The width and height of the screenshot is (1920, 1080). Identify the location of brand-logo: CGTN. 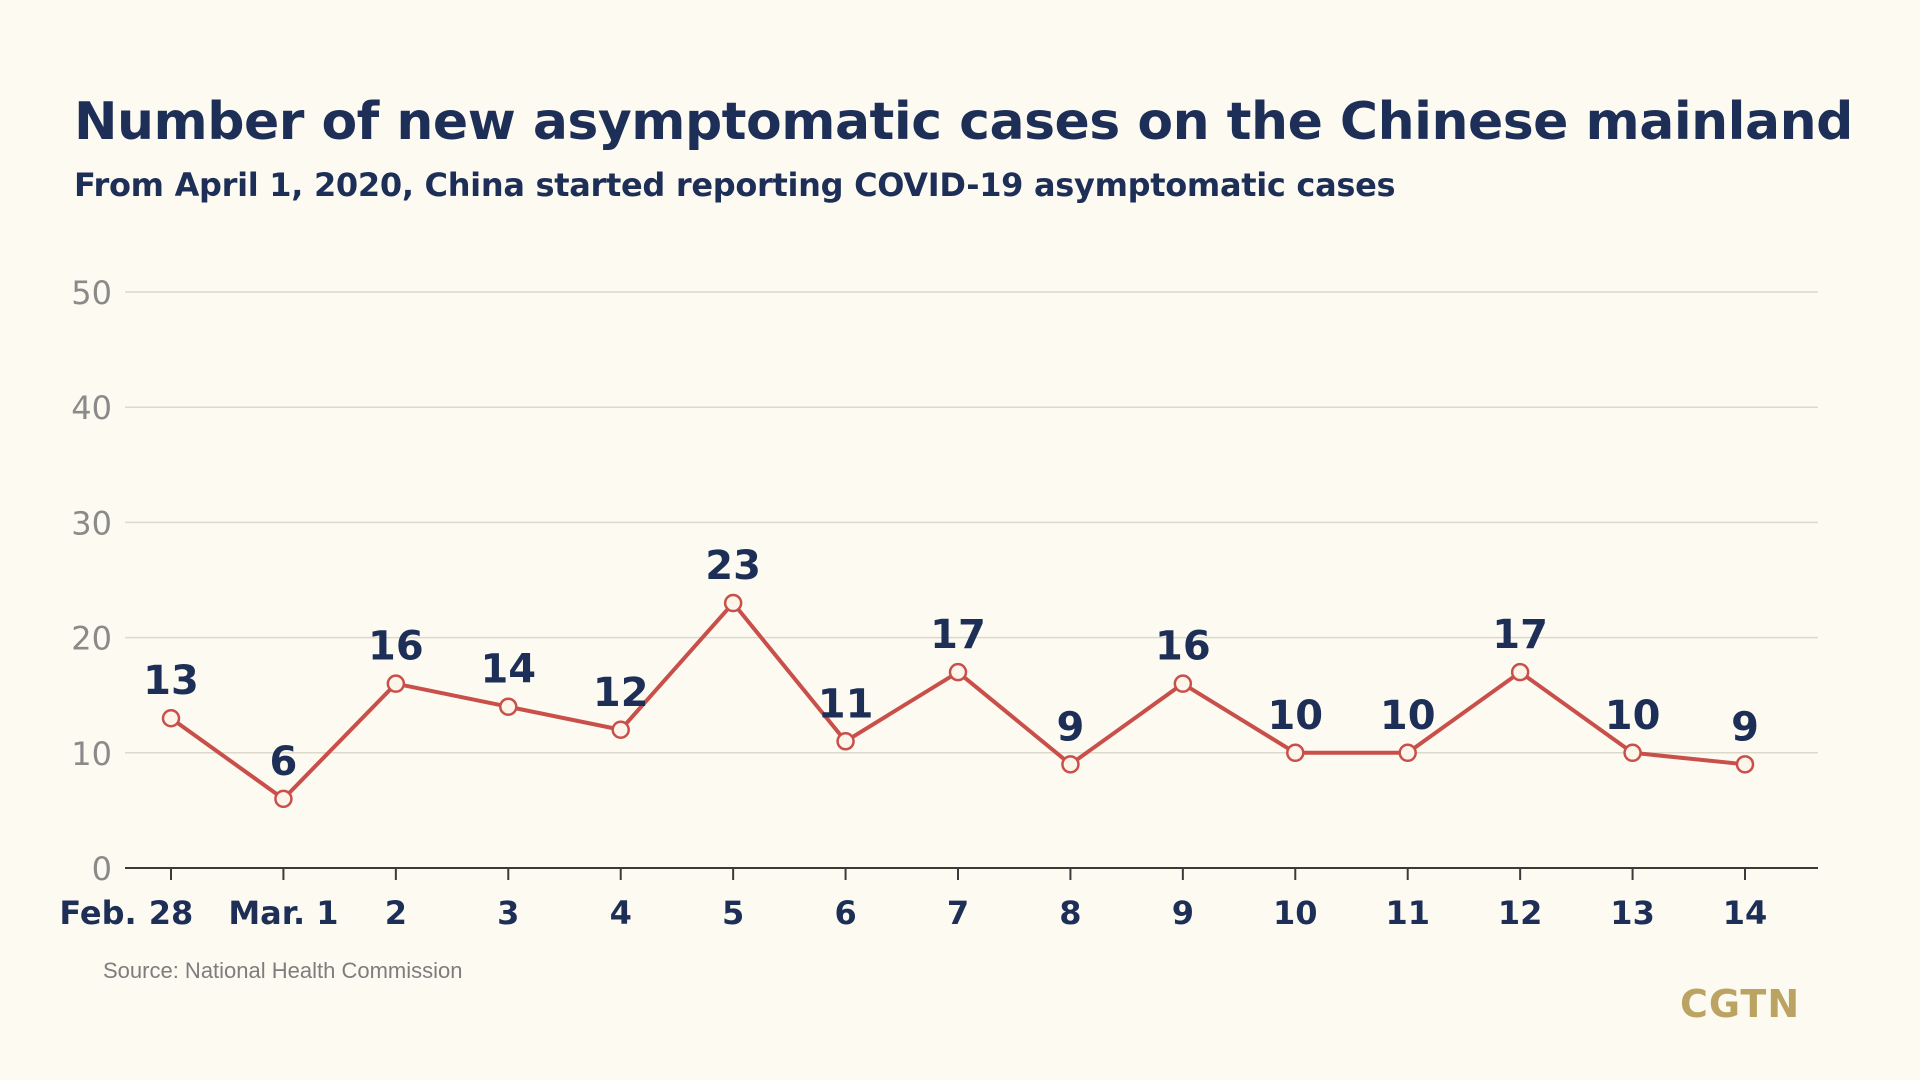
(1740, 1004).